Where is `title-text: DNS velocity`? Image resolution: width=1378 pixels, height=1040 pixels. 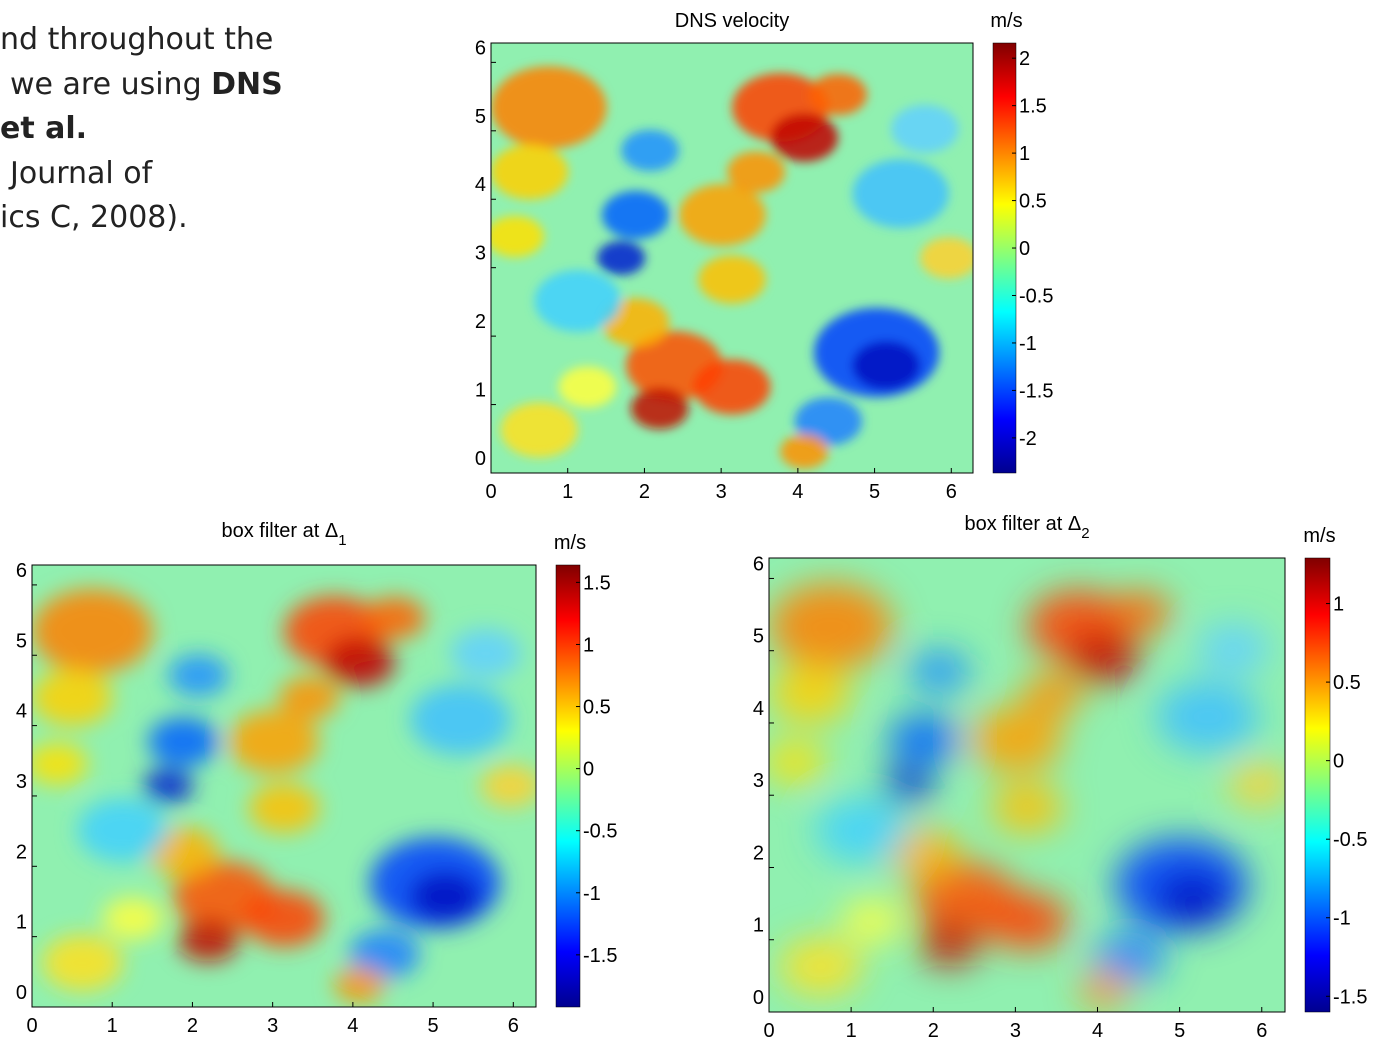 title-text: DNS velocity is located at coordinates (732, 21).